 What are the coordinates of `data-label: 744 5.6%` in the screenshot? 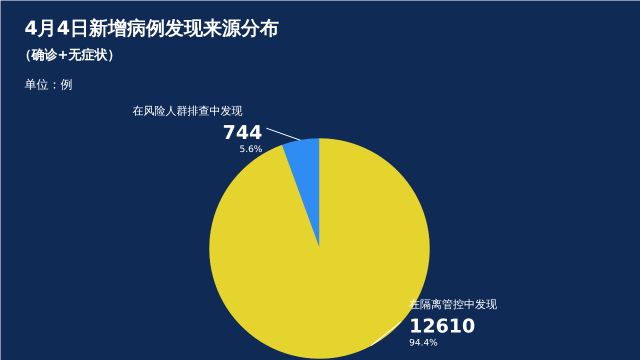 It's located at (242, 139).